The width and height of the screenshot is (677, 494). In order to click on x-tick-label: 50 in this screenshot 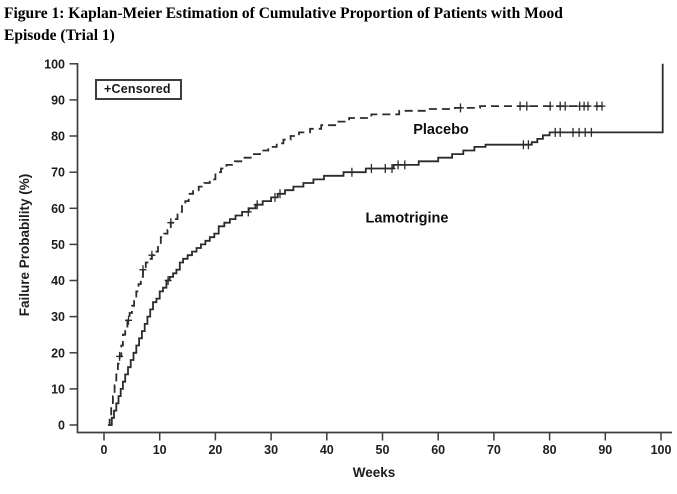, I will do `click(383, 450)`.